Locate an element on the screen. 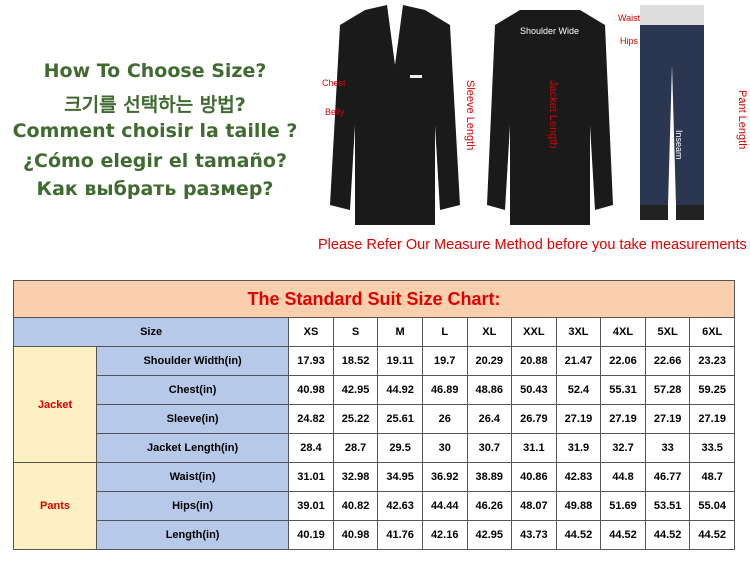  size-column-3XL: 3XL is located at coordinates (578, 332).